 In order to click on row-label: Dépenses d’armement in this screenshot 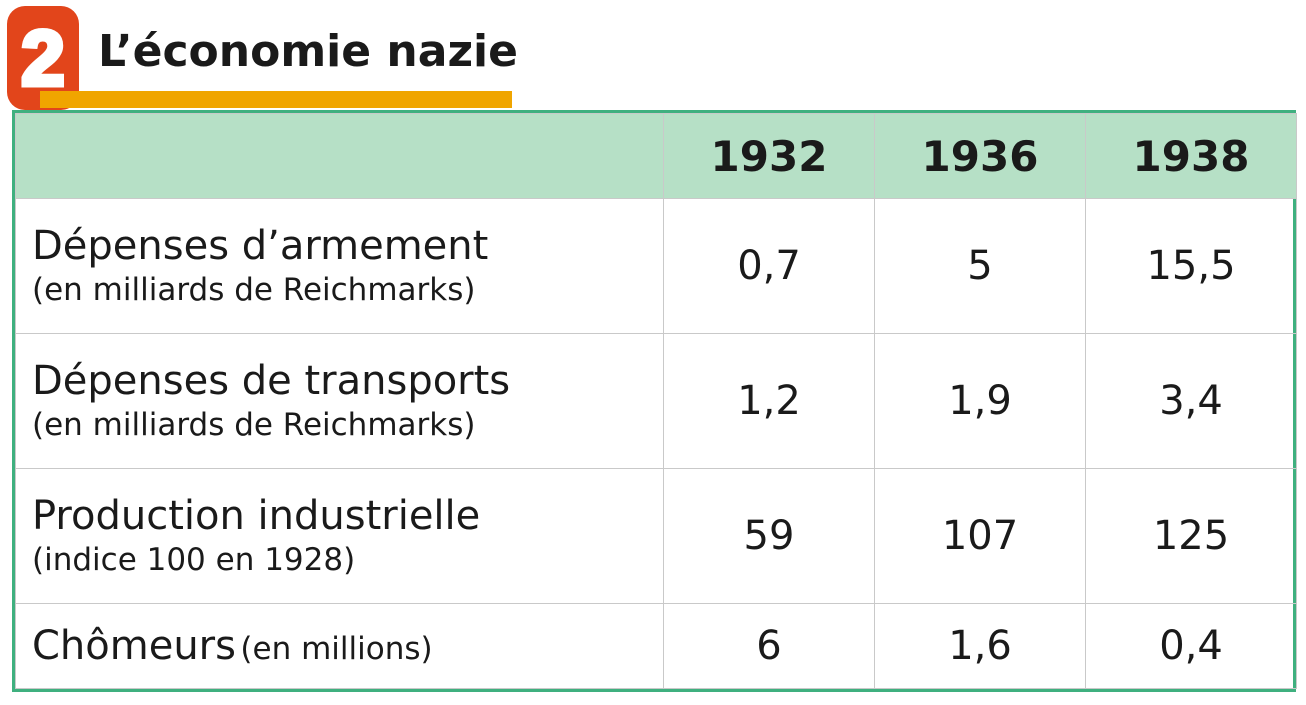, I will do `click(260, 245)`.